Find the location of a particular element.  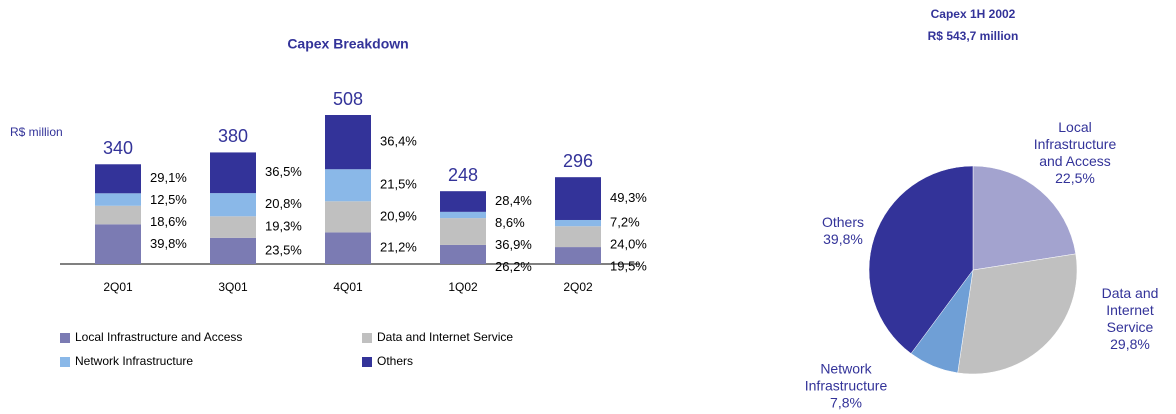

value-label: 36,5% is located at coordinates (283, 171).